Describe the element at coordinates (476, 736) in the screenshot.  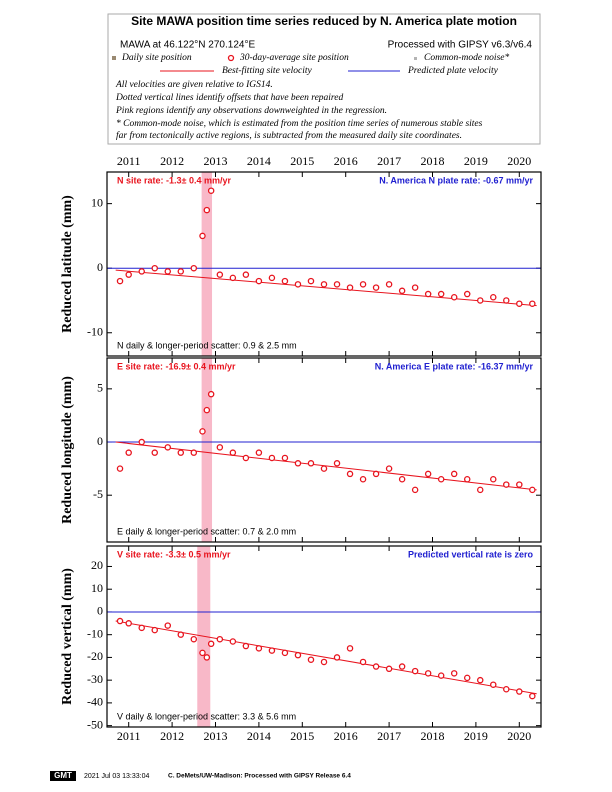
I see `x-tick-label: 2019` at that location.